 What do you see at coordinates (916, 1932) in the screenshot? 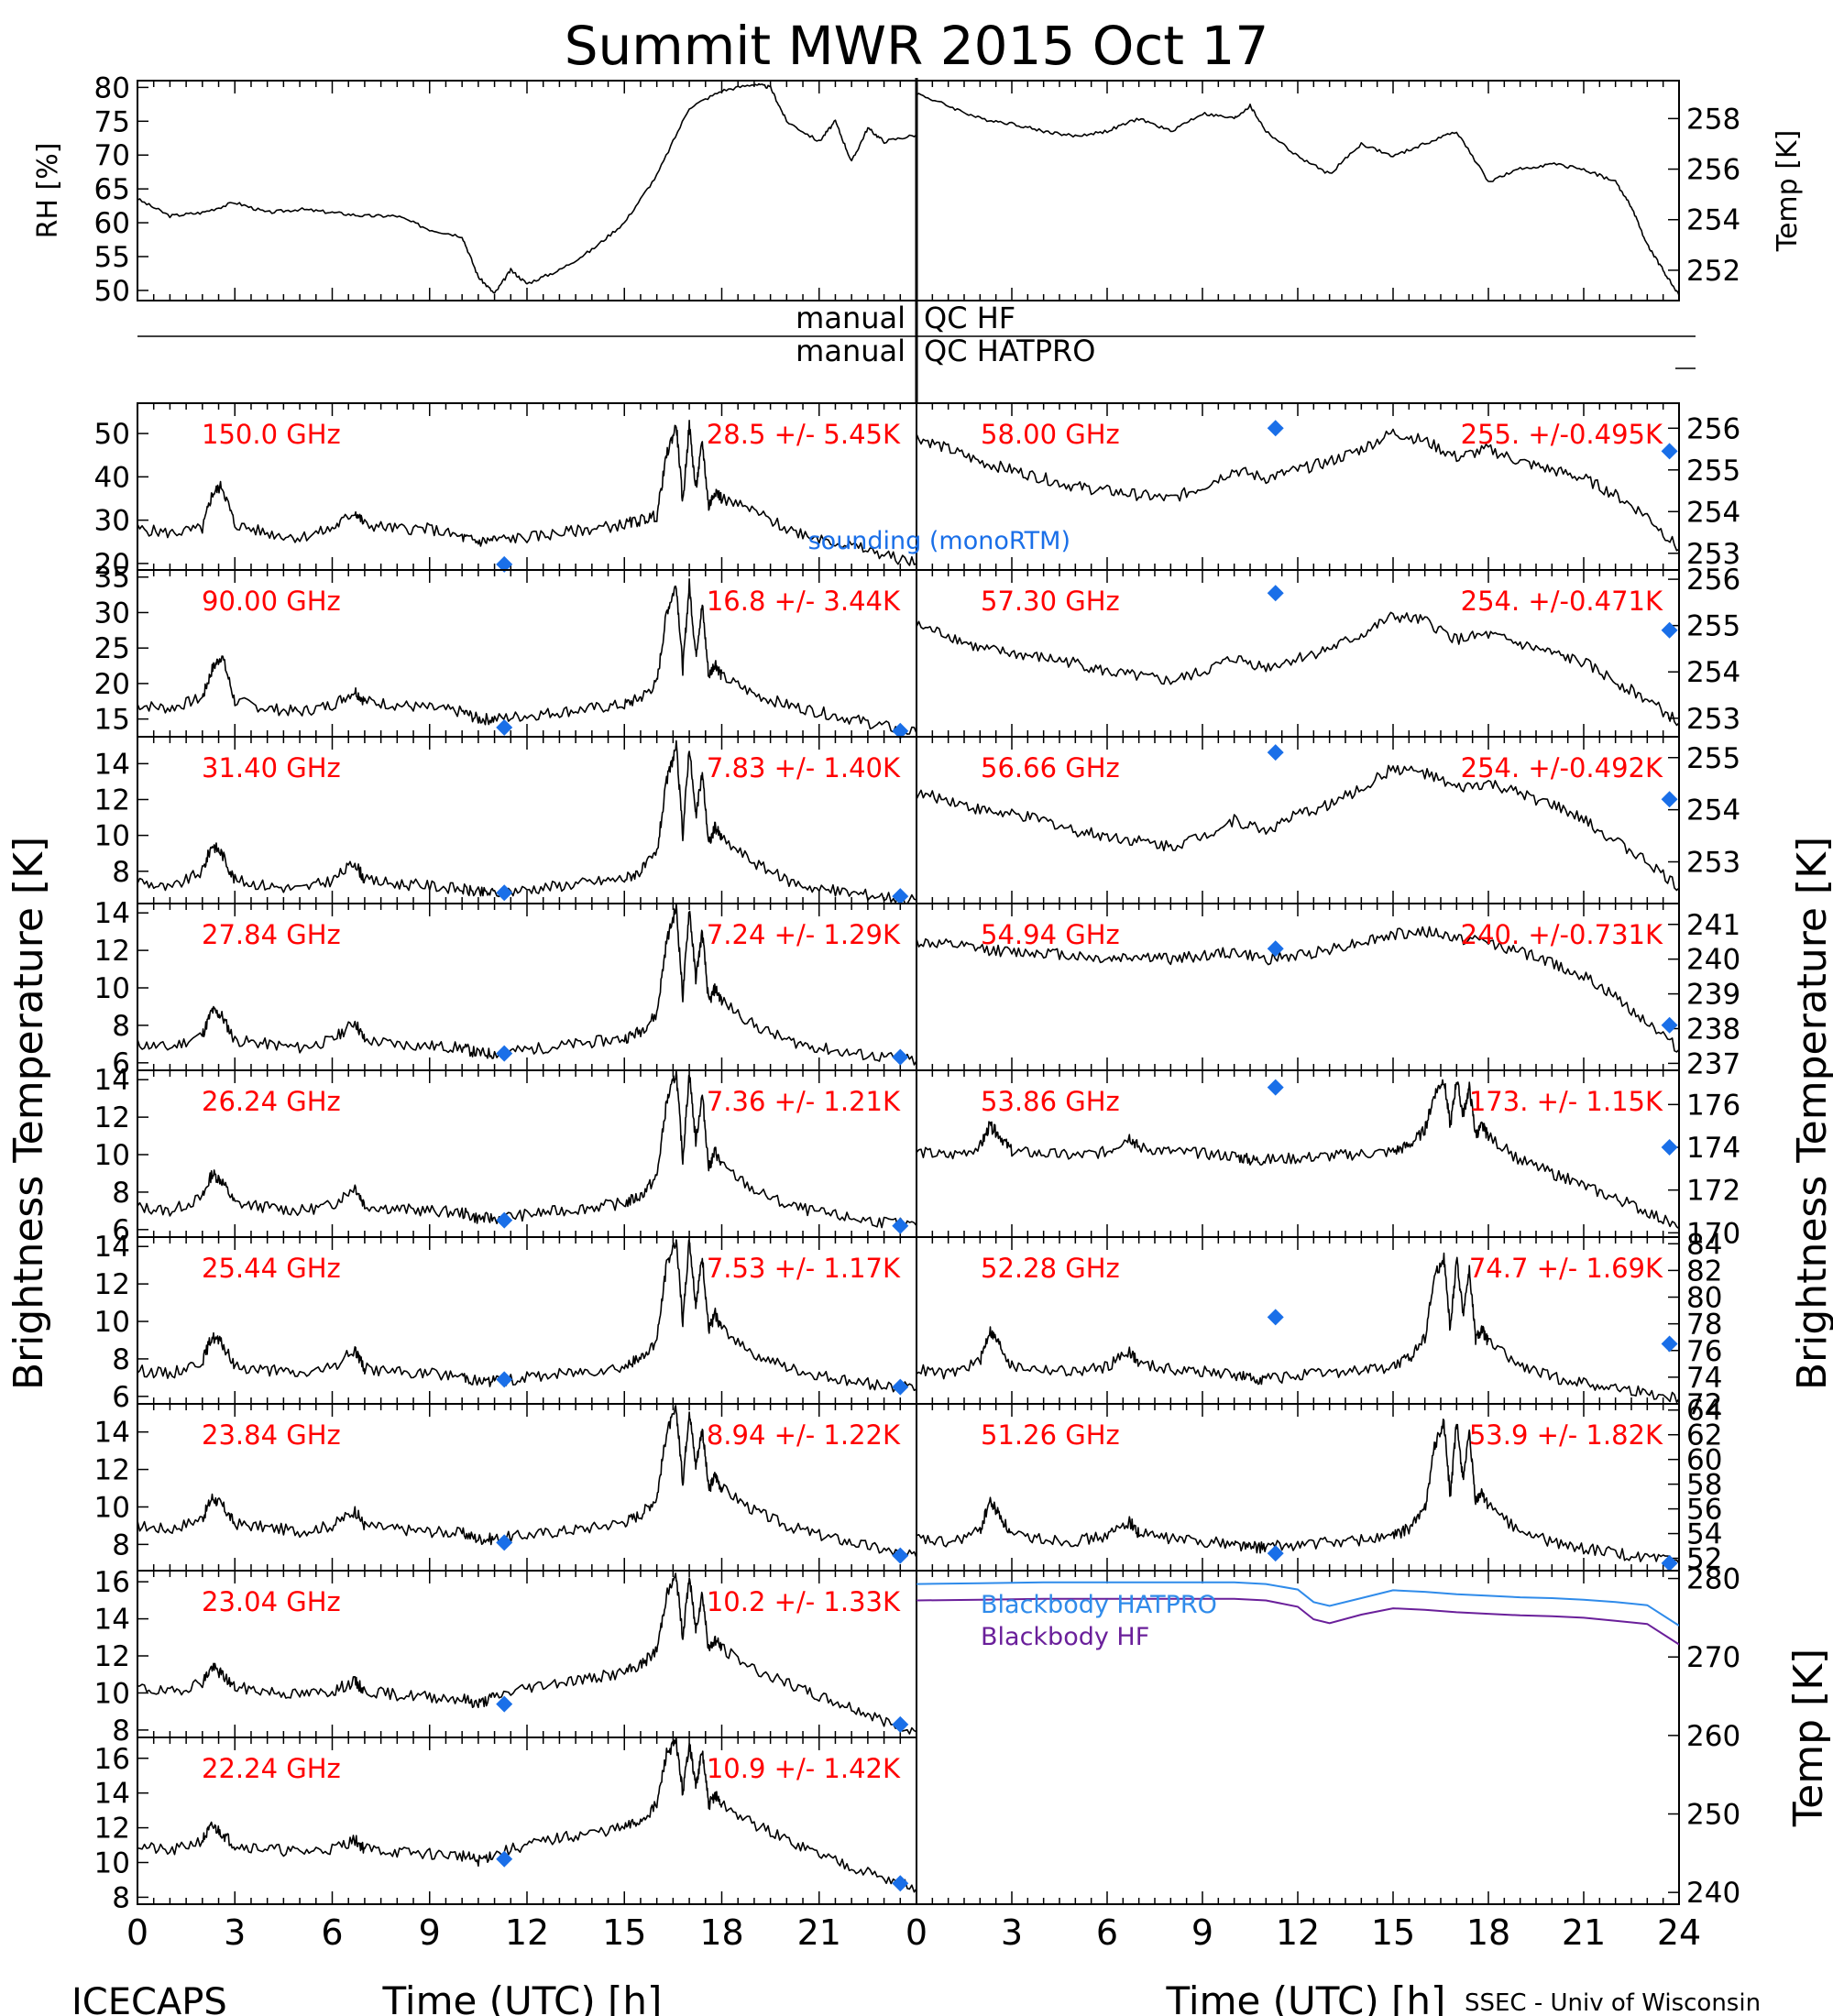
I see `x-tick-label: 0` at bounding box center [916, 1932].